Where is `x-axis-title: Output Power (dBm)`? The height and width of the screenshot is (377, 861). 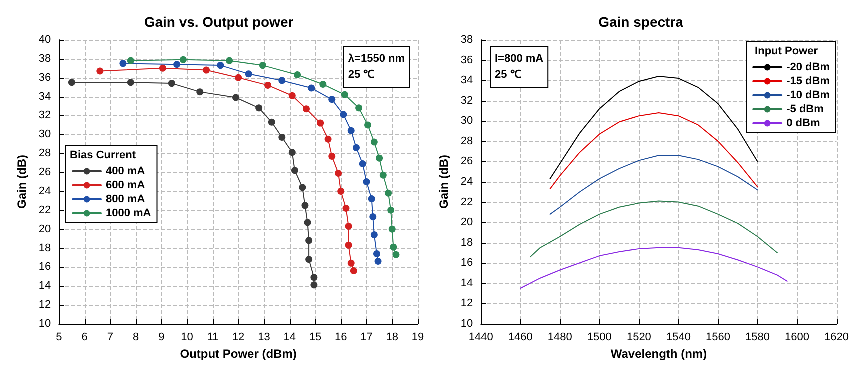 x-axis-title: Output Power (dBm) is located at coordinates (238, 353).